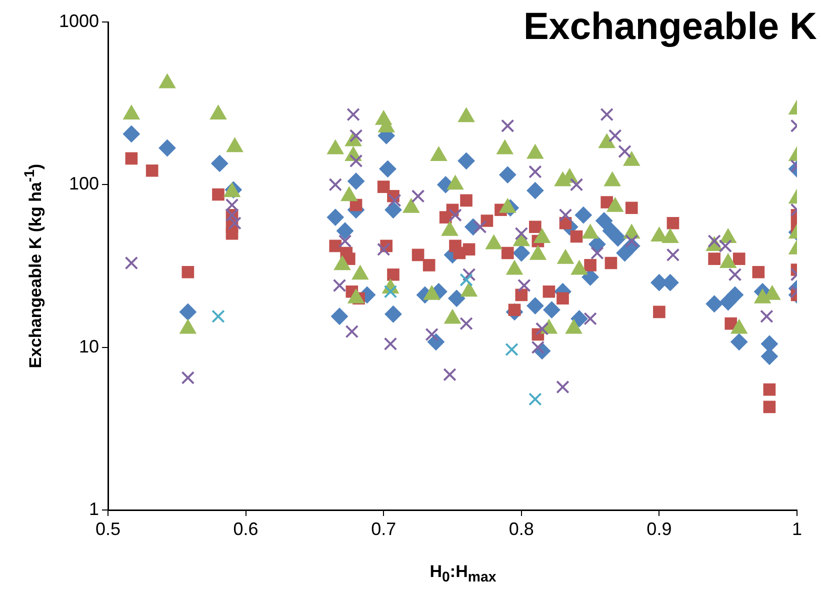 This screenshot has width=821, height=594. Describe the element at coordinates (245, 528) in the screenshot. I see `x-tick-label: 0.6` at that location.